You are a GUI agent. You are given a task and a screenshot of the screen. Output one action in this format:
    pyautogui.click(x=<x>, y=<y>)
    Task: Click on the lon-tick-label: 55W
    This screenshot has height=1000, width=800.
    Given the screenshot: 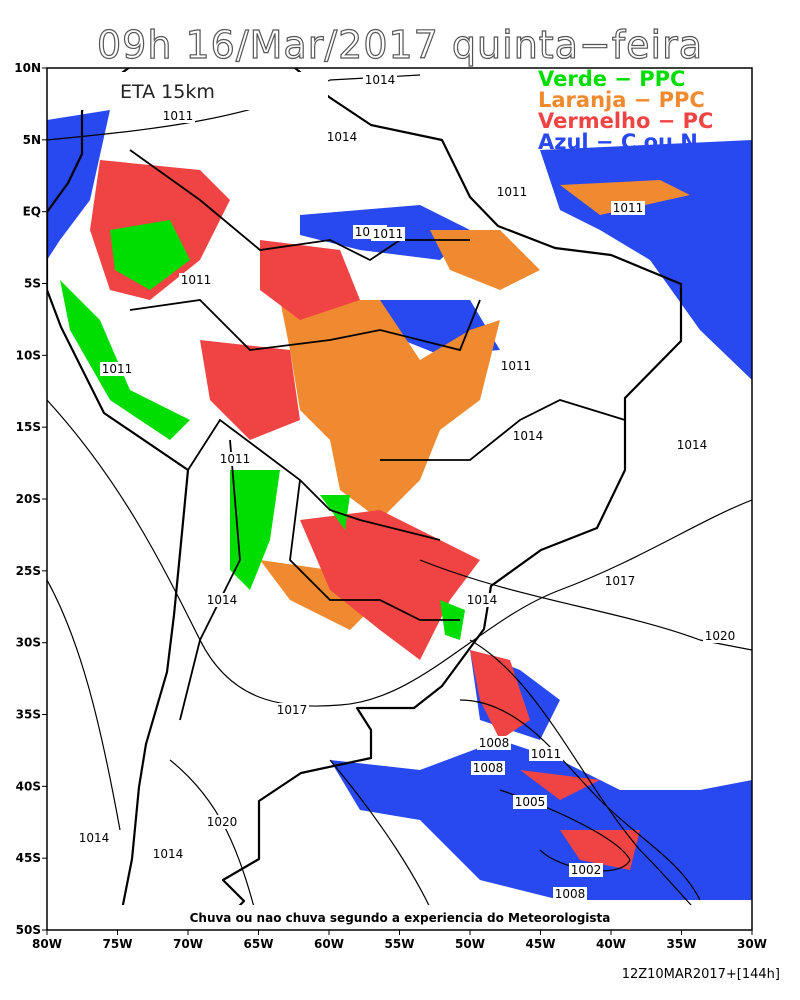 What is the action you would take?
    pyautogui.click(x=400, y=944)
    